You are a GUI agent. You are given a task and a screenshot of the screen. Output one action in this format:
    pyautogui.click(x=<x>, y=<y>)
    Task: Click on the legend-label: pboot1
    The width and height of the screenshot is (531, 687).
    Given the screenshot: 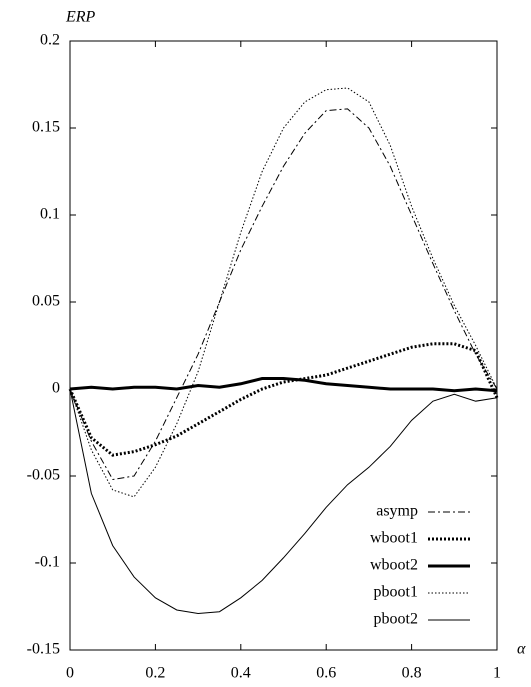 What is the action you would take?
    pyautogui.click(x=396, y=592)
    